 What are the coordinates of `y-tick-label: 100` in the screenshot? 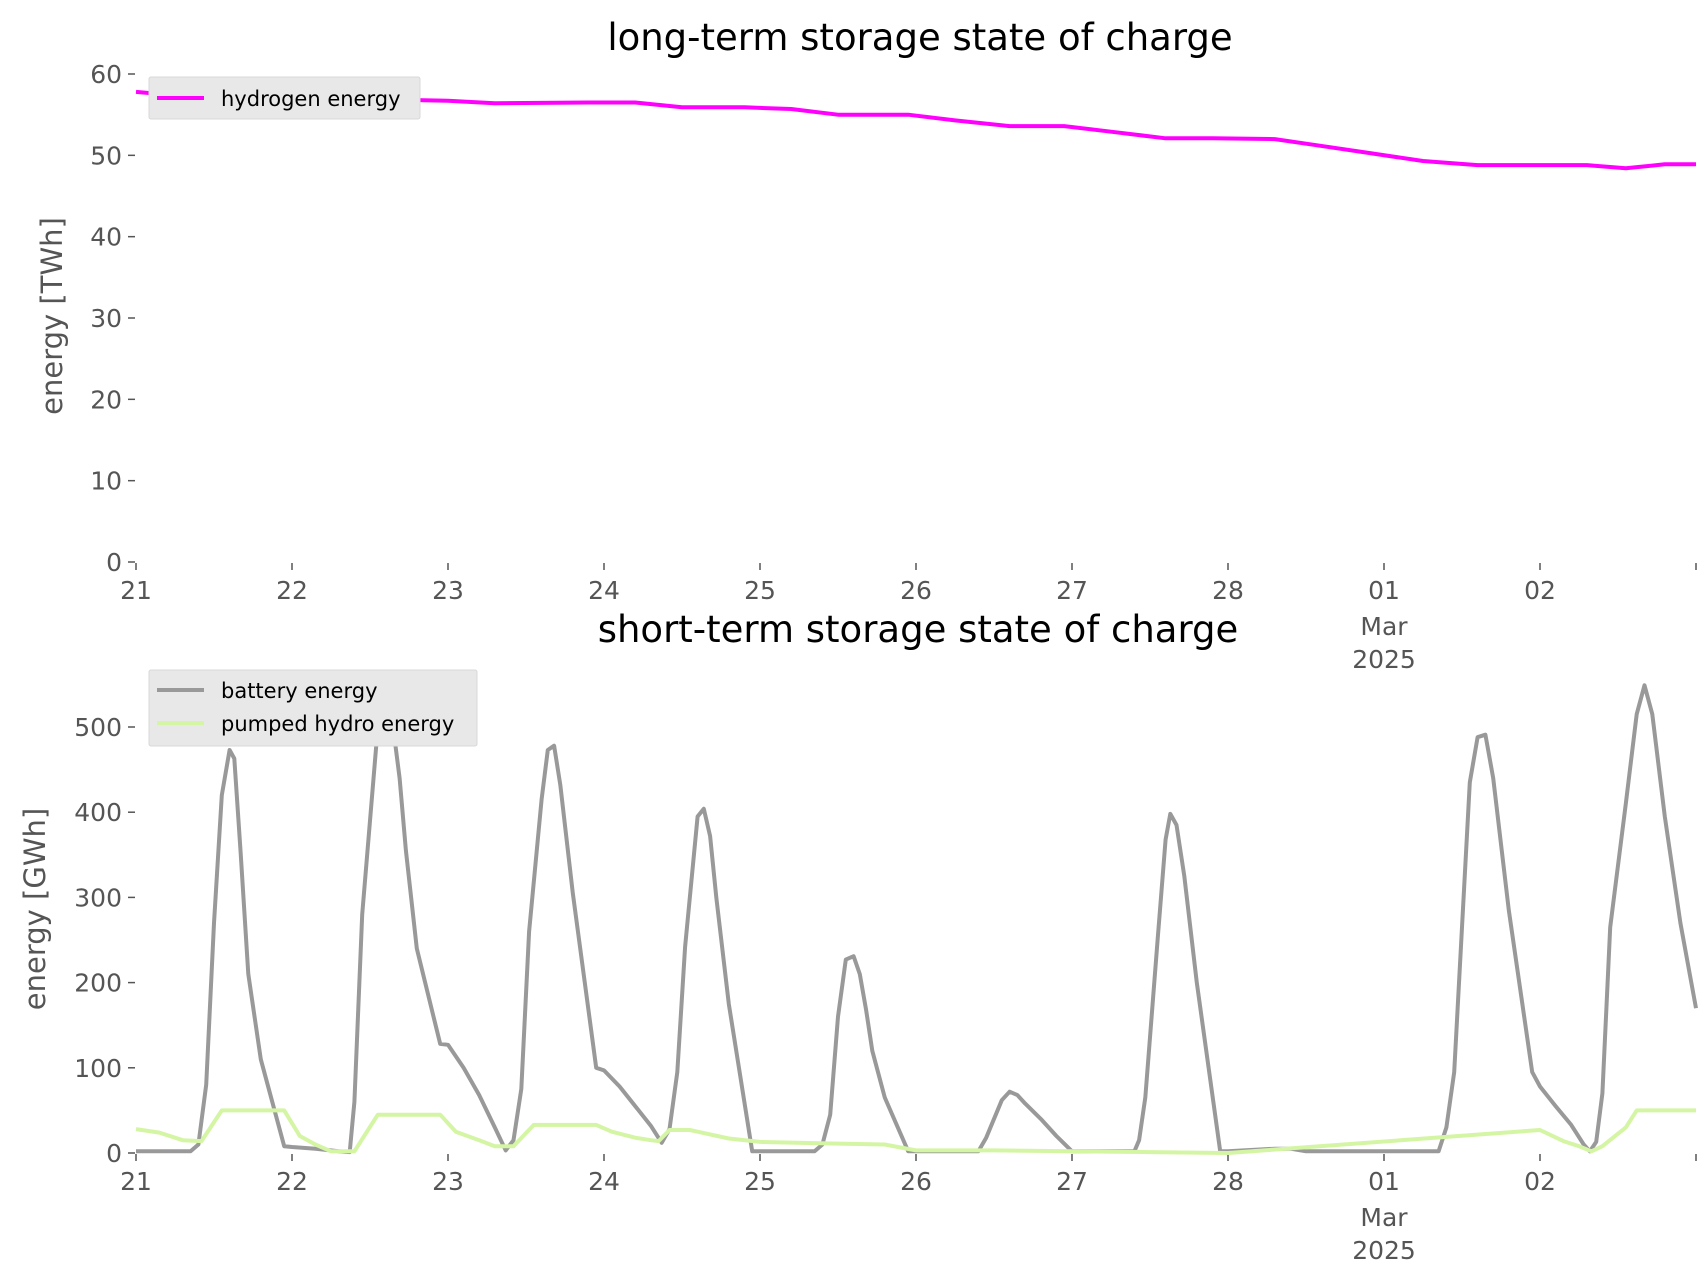 It's located at (98, 1068).